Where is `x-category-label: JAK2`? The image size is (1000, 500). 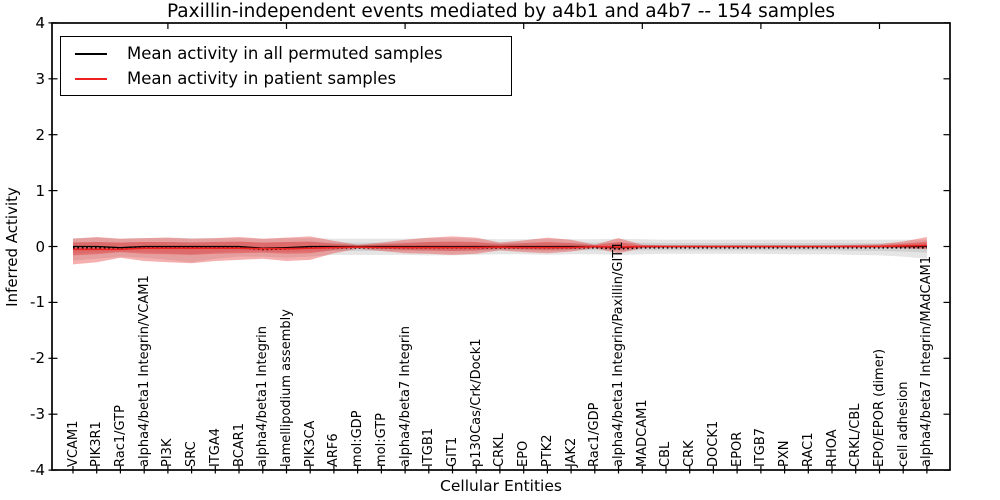 x-category-label: JAK2 is located at coordinates (571, 452).